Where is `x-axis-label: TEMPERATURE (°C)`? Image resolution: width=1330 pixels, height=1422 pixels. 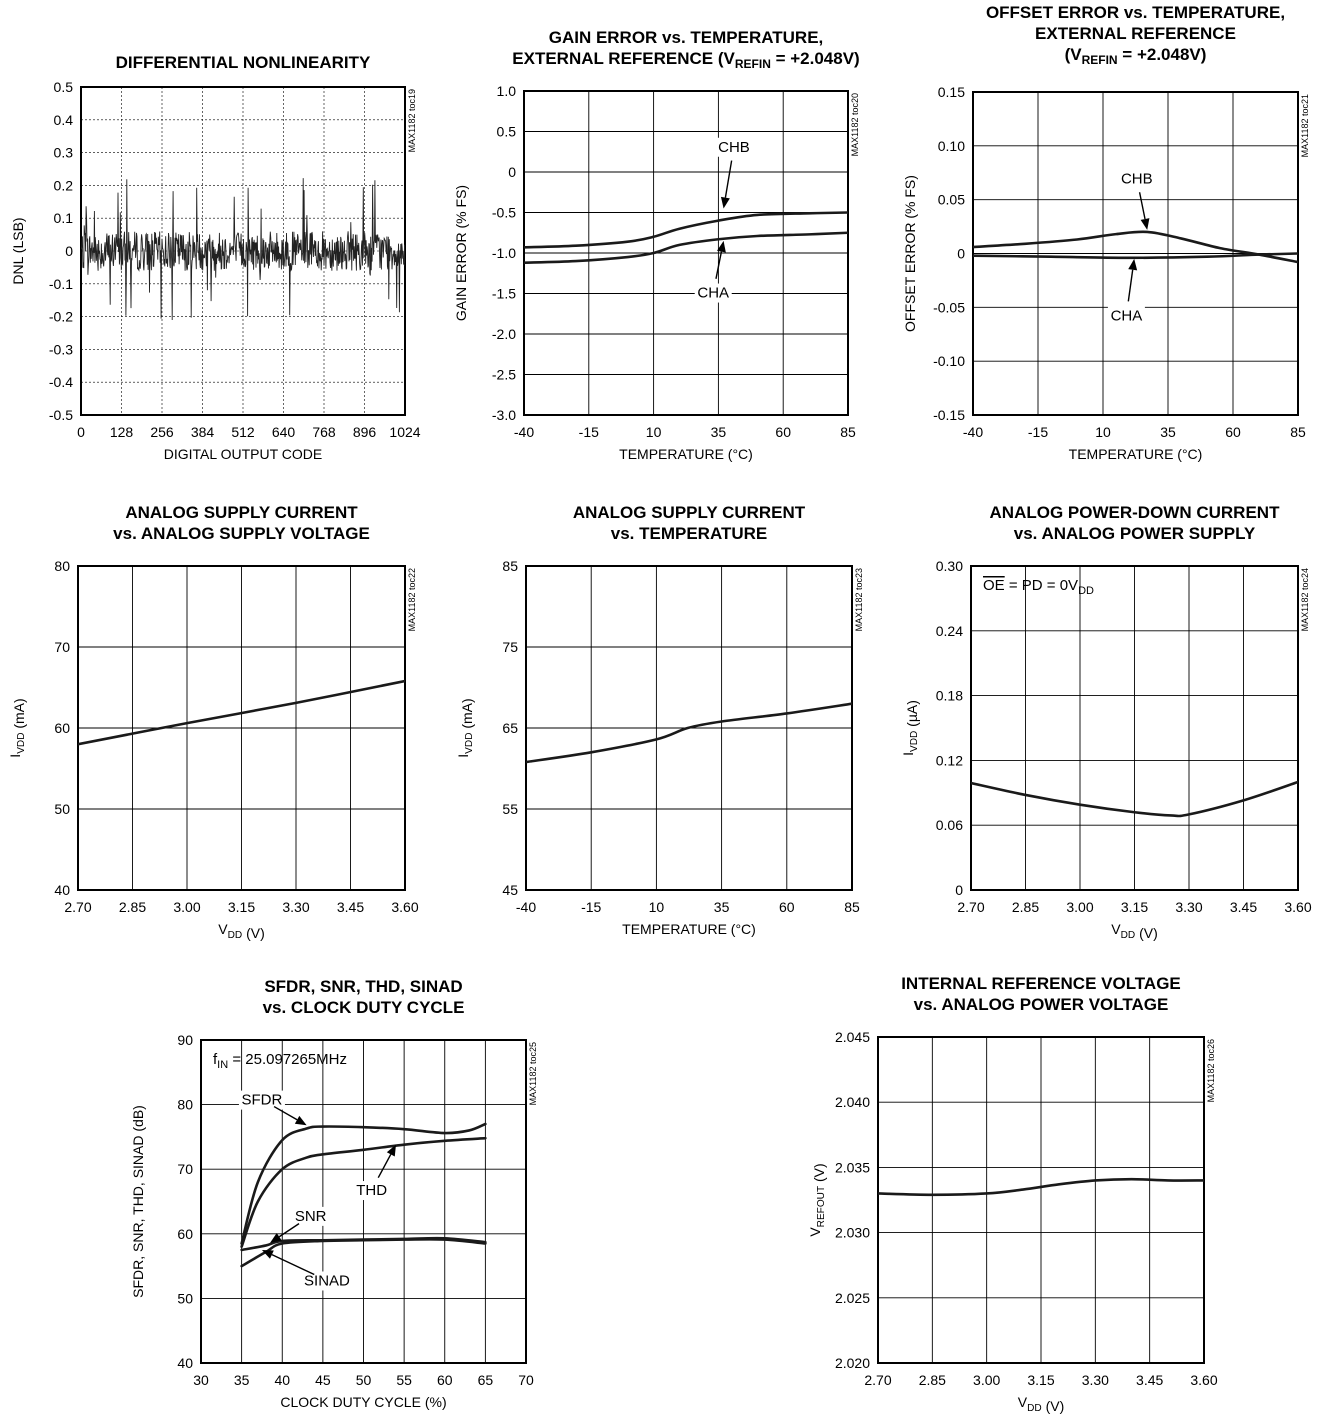 x-axis-label: TEMPERATURE (°C) is located at coordinates (689, 929).